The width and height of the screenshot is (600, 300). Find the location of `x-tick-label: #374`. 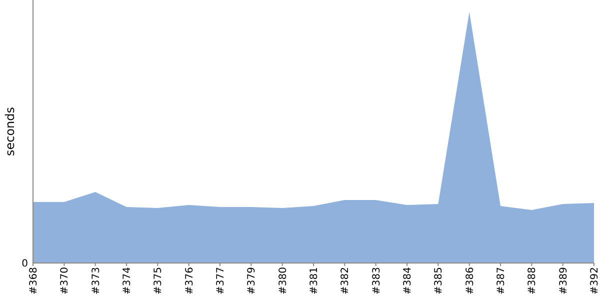

x-tick-label: #374 is located at coordinates (127, 280).